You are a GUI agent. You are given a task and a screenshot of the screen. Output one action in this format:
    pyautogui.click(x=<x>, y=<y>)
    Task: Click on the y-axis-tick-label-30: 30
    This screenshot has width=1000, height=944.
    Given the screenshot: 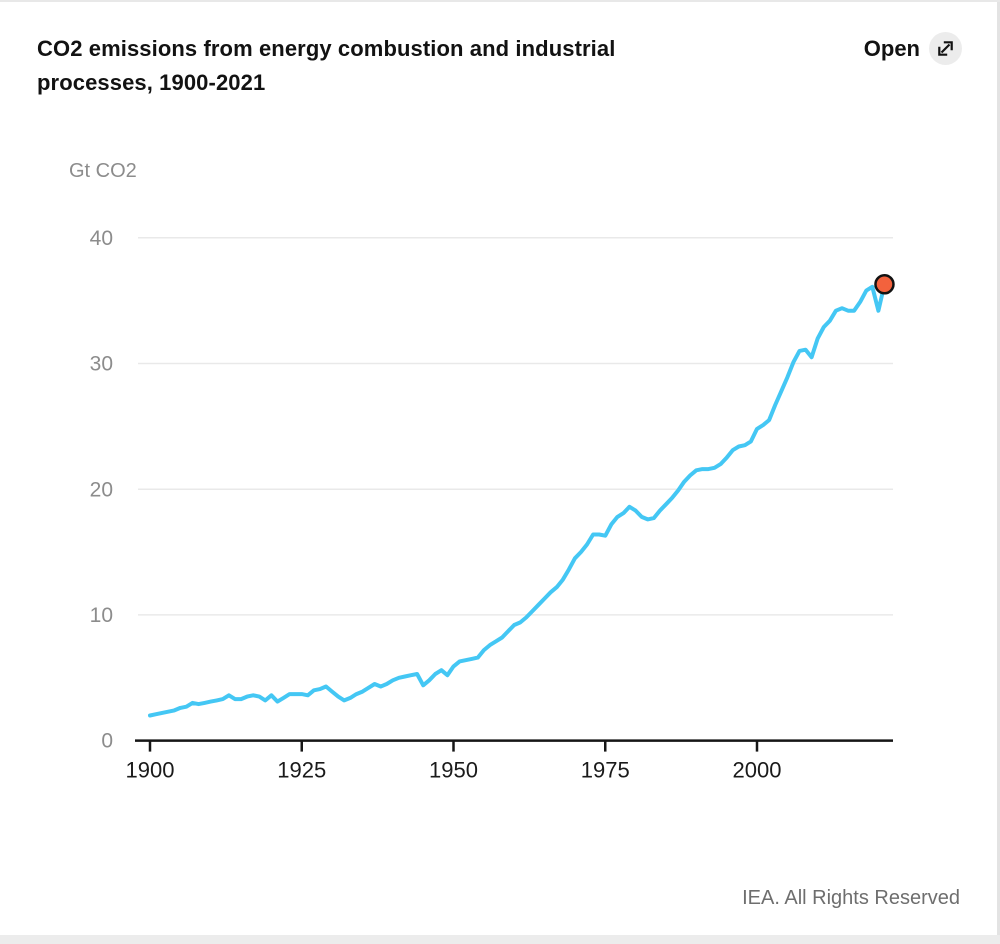 What is the action you would take?
    pyautogui.click(x=101, y=364)
    